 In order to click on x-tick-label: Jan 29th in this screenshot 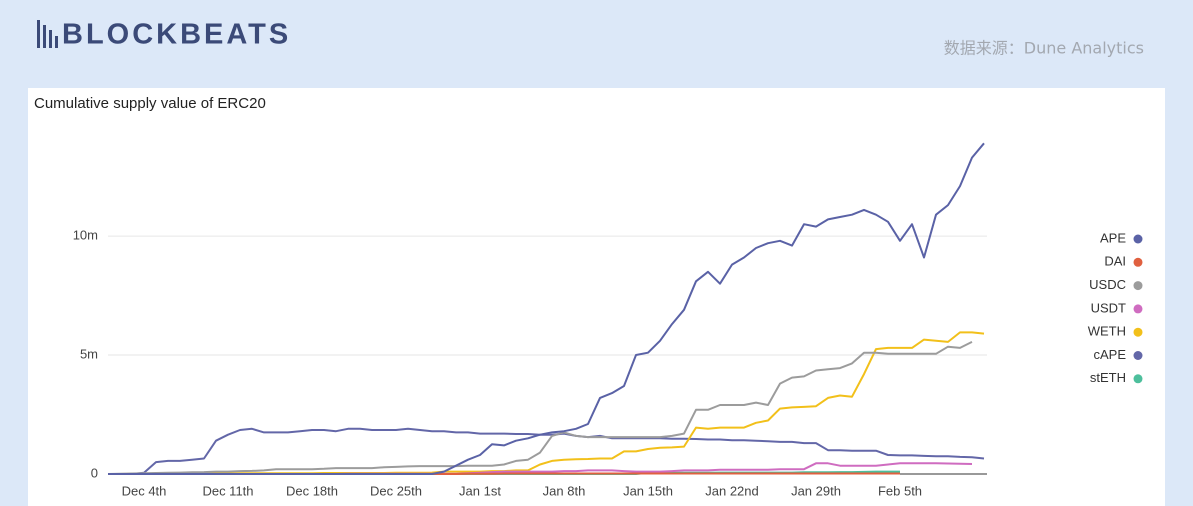, I will do `click(816, 490)`.